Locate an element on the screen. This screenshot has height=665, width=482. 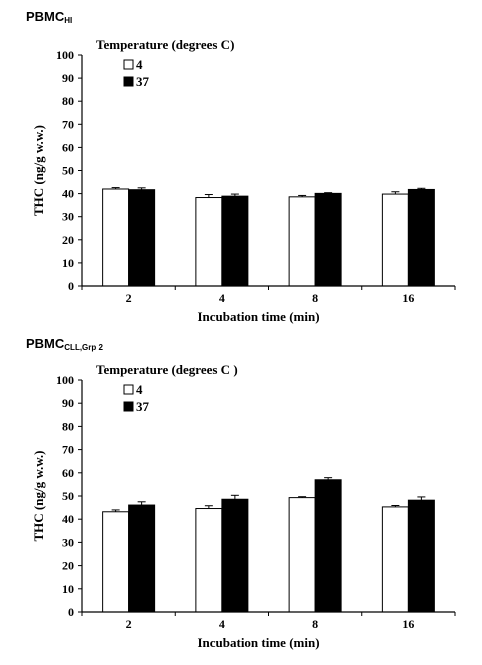
chart-title: PBMCHI is located at coordinates (49, 17).